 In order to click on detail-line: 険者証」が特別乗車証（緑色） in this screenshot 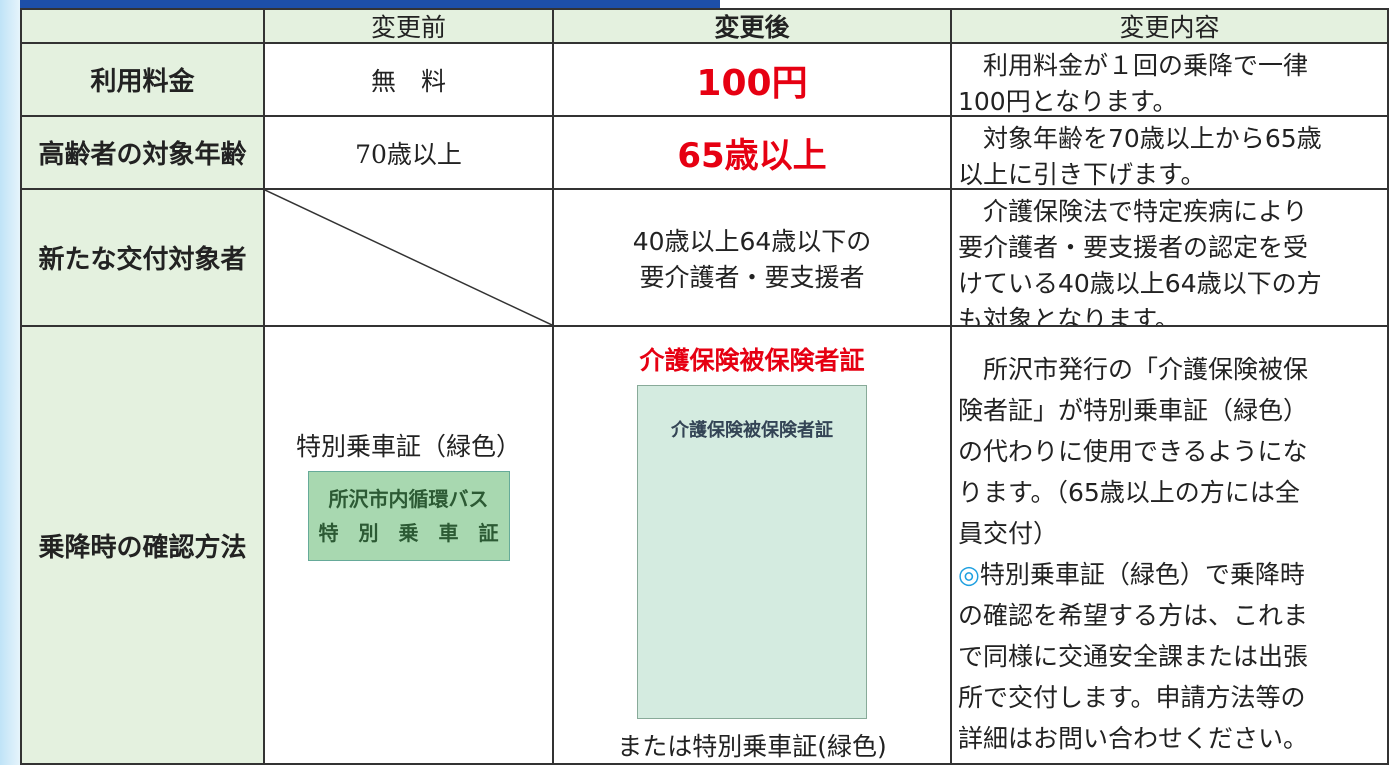, I will do `click(1169, 410)`.